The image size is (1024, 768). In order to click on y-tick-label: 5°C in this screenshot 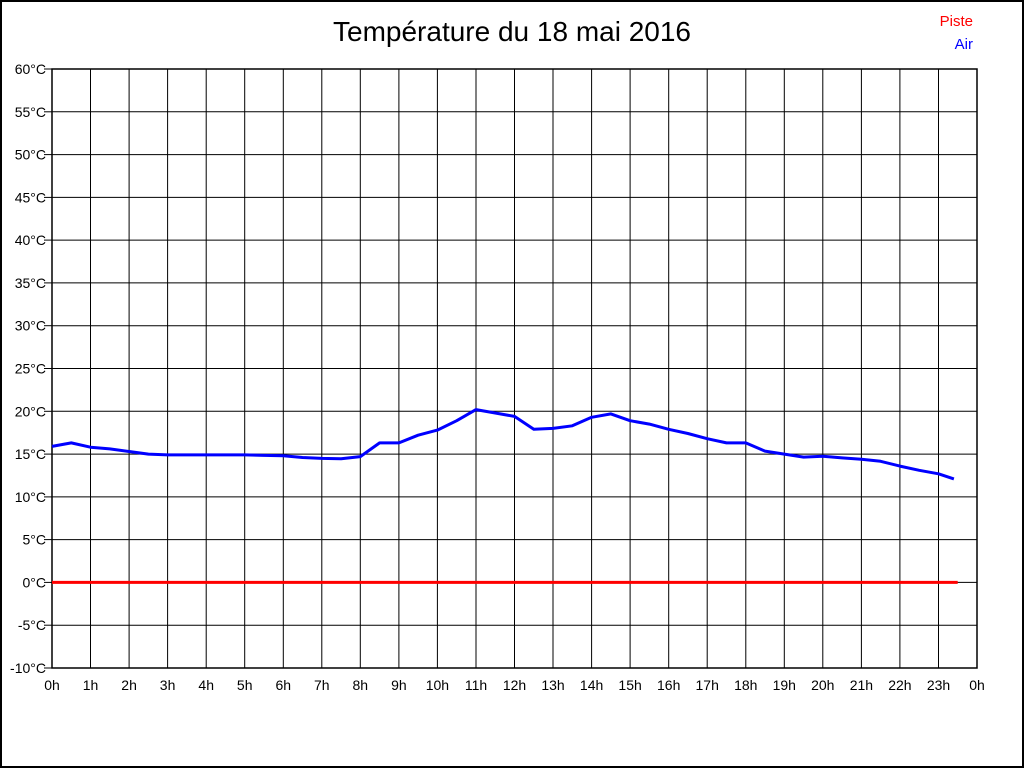, I will do `click(35, 540)`.